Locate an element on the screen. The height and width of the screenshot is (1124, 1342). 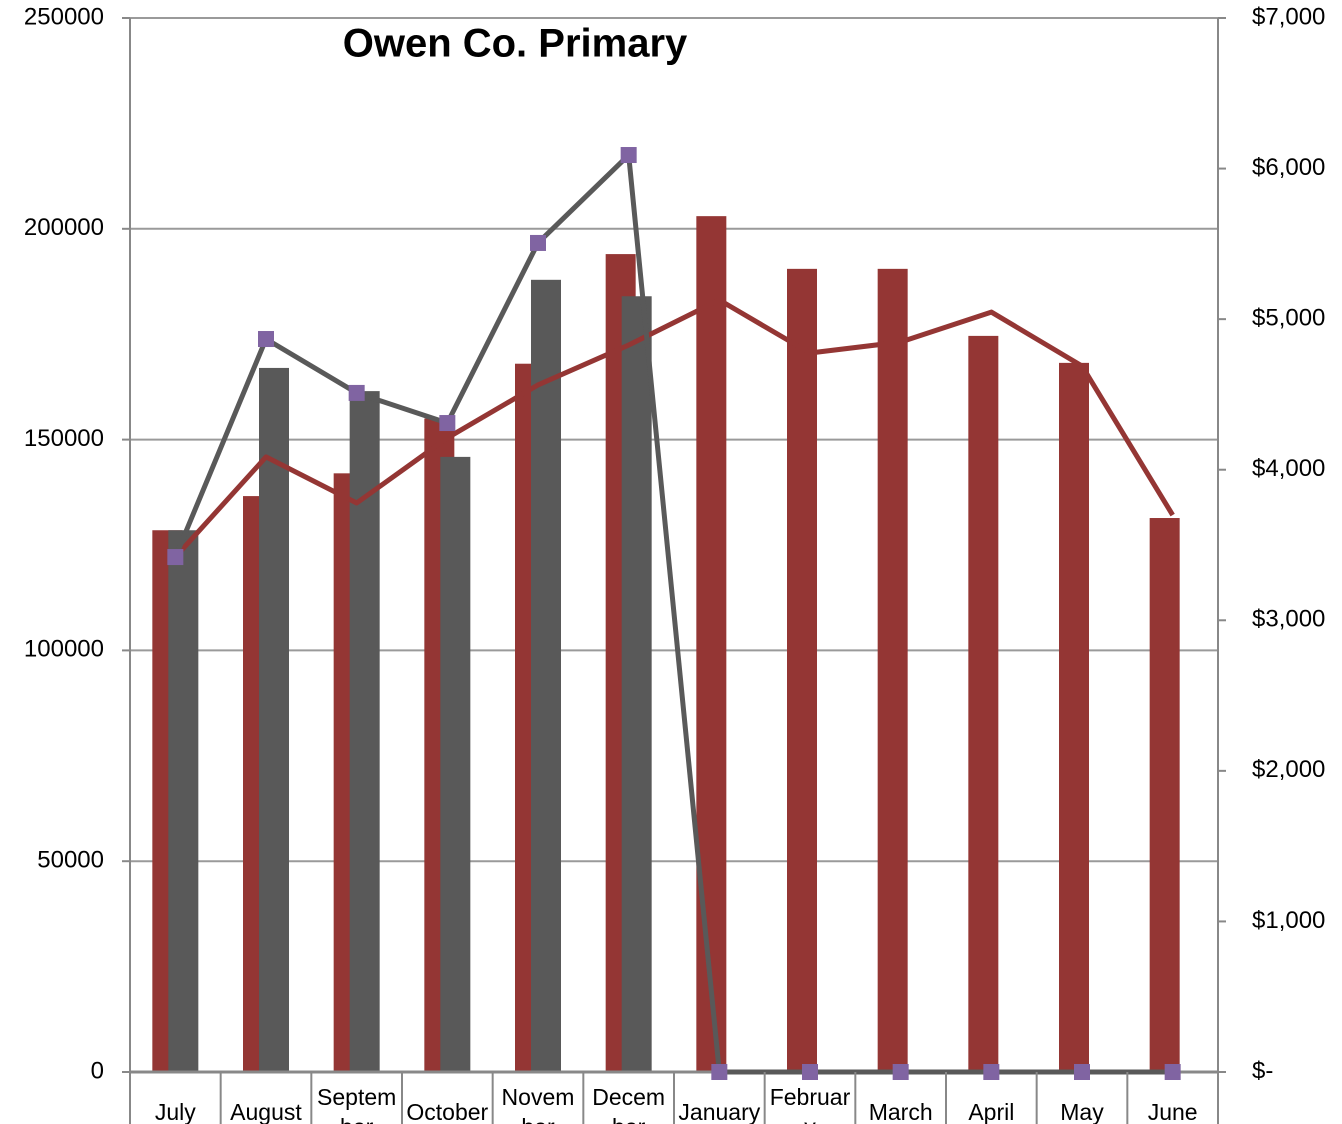
y-tick-label: 100000 is located at coordinates (64, 649).